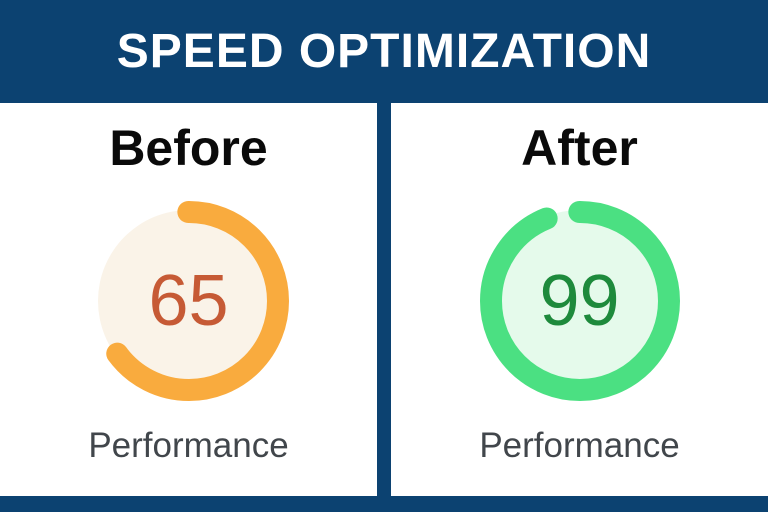  Describe the element at coordinates (188, 445) in the screenshot. I see `before-metric-label: Performance` at that location.